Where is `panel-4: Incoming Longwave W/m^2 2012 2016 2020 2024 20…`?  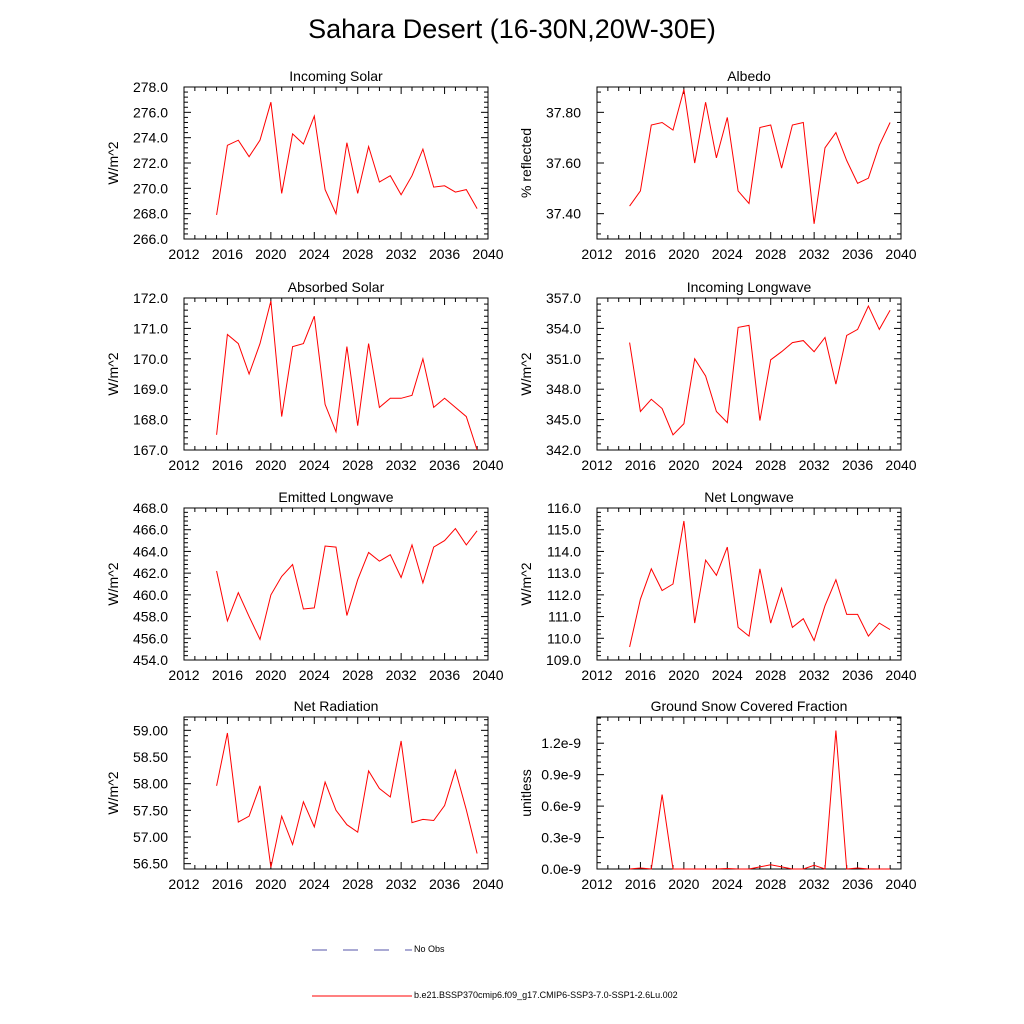
panel-4: Incoming Longwave W/m^2 2012 2016 2020 2024 20… is located at coordinates (717, 376).